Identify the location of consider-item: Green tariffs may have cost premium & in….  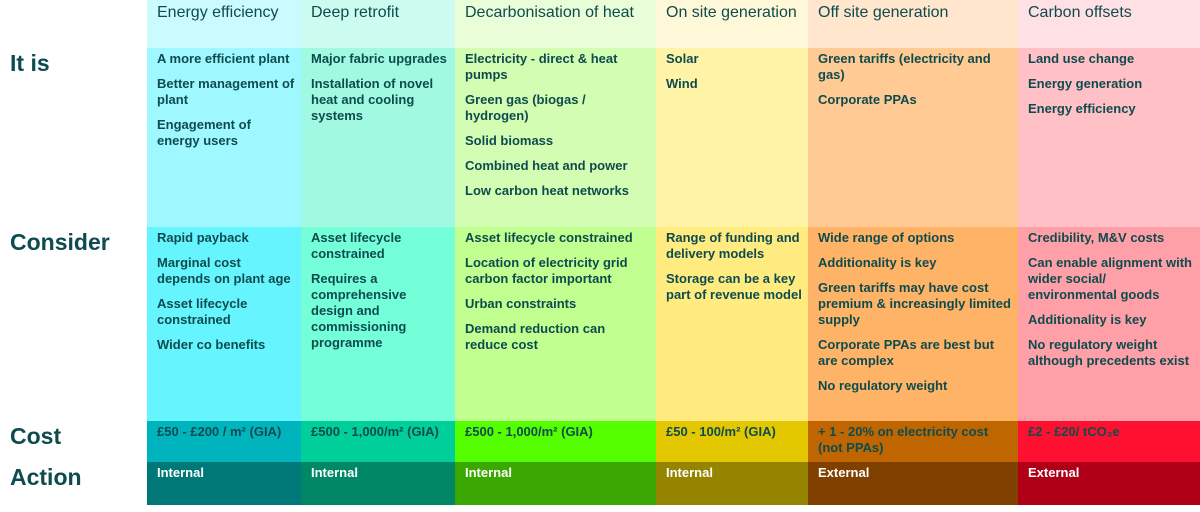
(914, 303).